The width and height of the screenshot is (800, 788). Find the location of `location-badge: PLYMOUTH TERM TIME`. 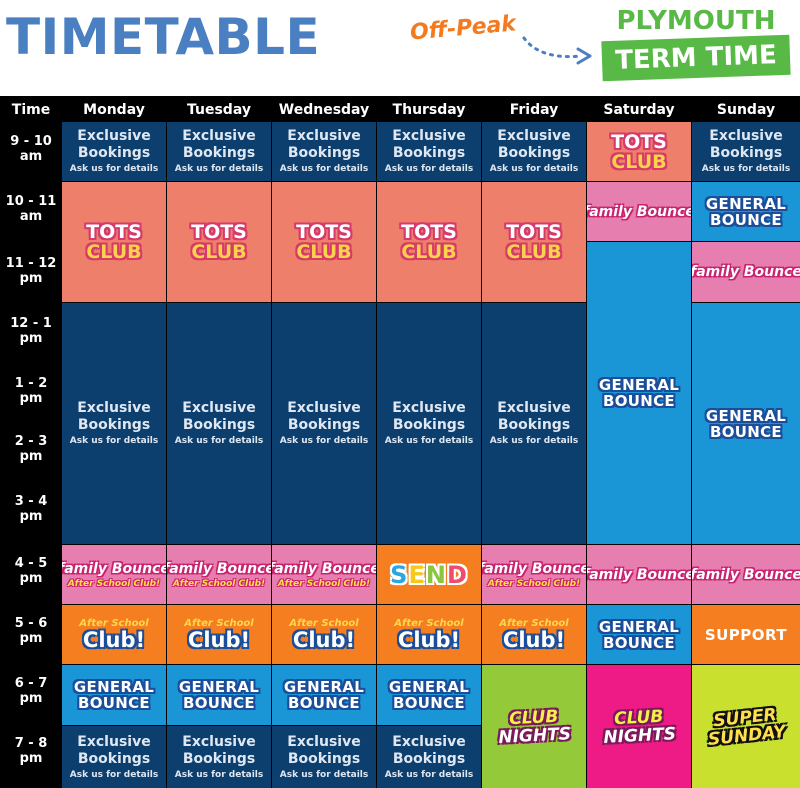

location-badge: PLYMOUTH TERM TIME is located at coordinates (696, 43).